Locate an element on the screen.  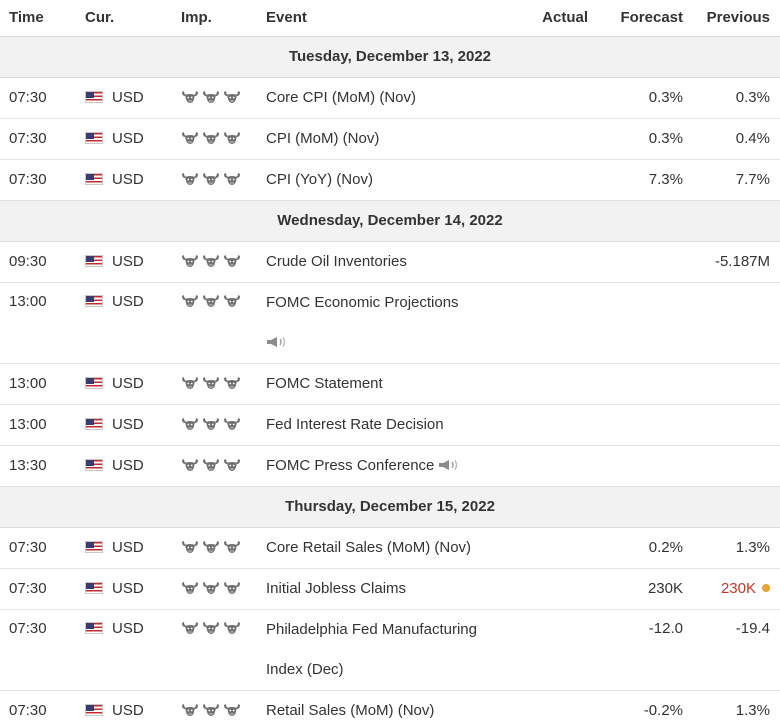
day-header-date: Wednesday, December 14, 2022 is located at coordinates (390, 221).